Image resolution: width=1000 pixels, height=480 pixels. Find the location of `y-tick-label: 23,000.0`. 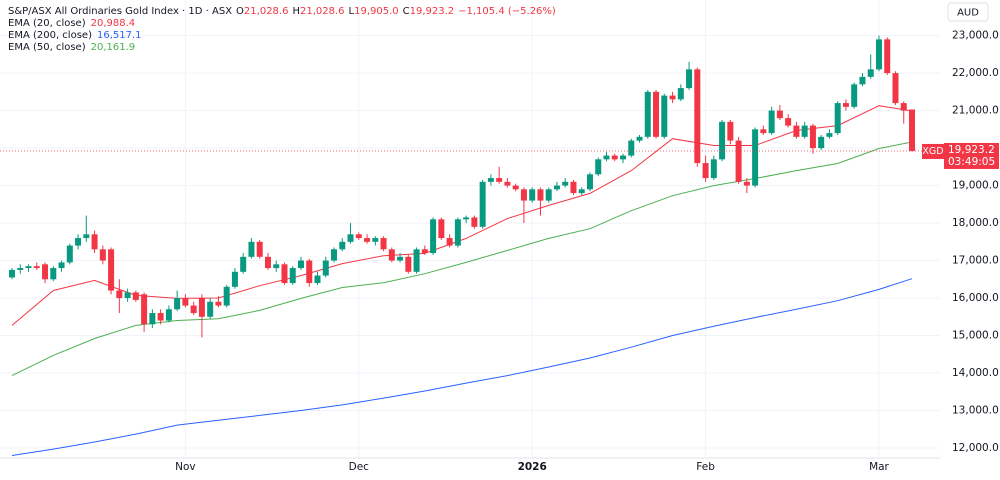

y-tick-label: 23,000.0 is located at coordinates (975, 36).